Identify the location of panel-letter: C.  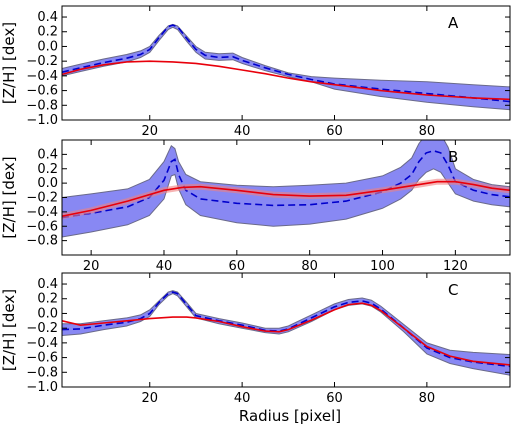
(453, 290).